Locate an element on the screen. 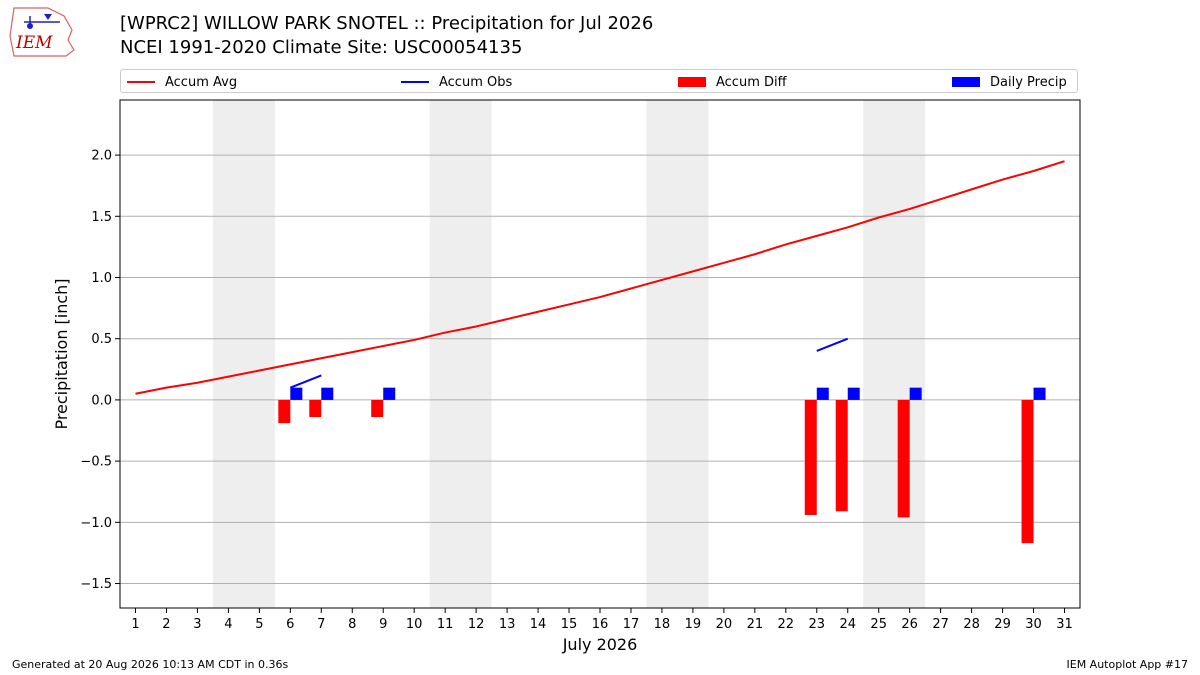 Image resolution: width=1200 pixels, height=675 pixels. y-tick-label: 2.0 is located at coordinates (101, 156).